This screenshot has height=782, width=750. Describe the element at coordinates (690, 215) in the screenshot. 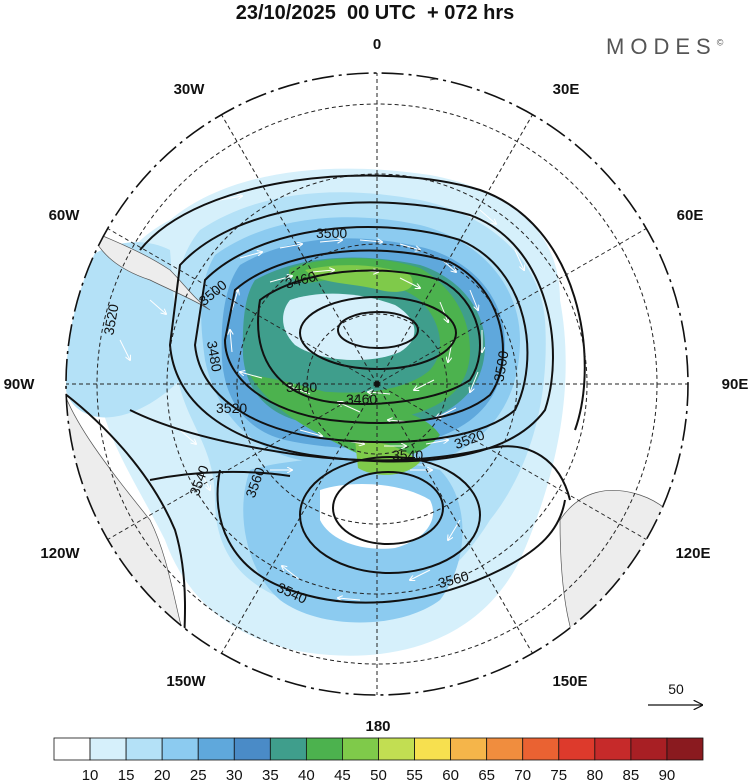

I see `lon-label-60e: 60E` at that location.